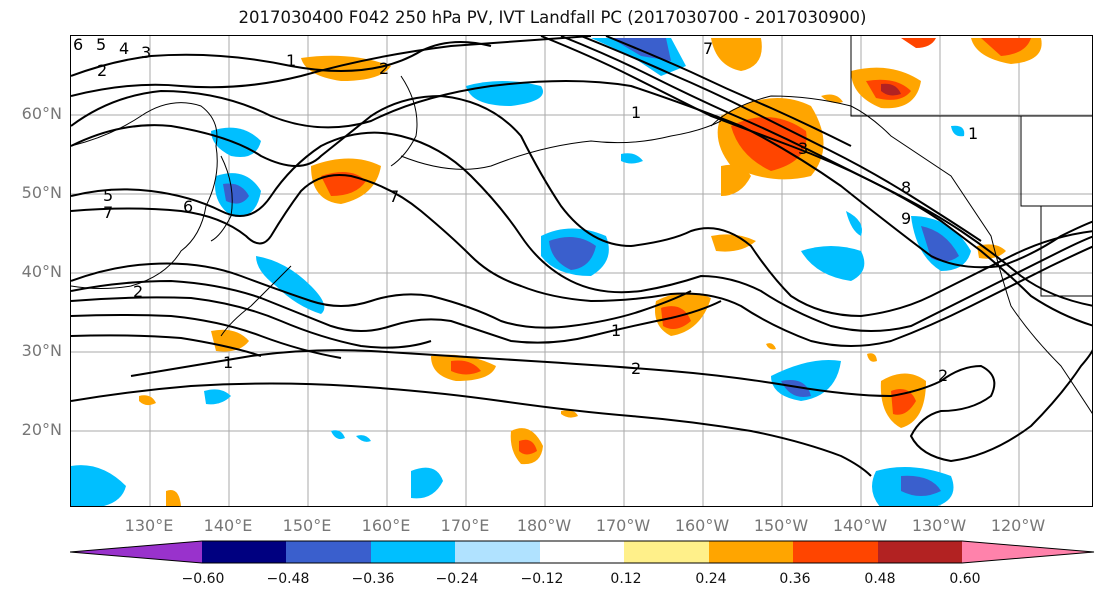 This screenshot has height=601, width=1105. I want to click on colorbar, so click(582, 552).